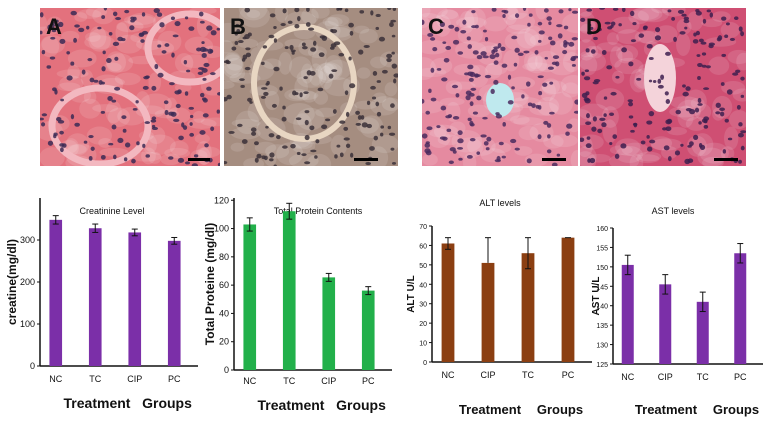 This screenshot has width=771, height=426. I want to click on x-axis-label-word1: Treatment, so click(490, 409).